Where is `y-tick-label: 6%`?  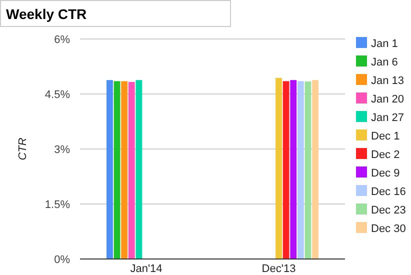
y-tick-label: 6% is located at coordinates (62, 40).